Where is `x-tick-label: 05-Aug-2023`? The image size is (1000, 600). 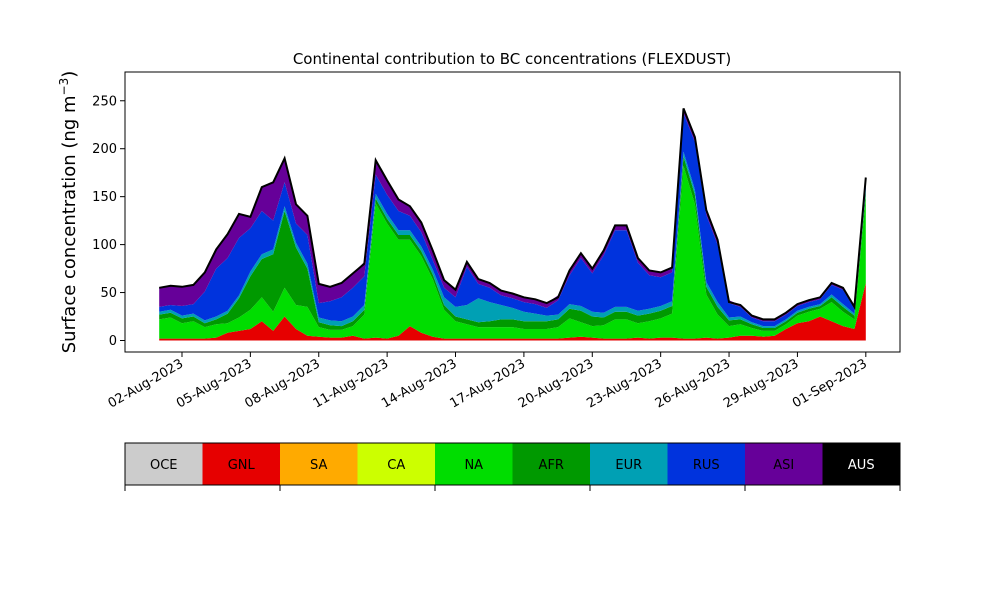
x-tick-label: 05-Aug-2023 is located at coordinates (214, 383).